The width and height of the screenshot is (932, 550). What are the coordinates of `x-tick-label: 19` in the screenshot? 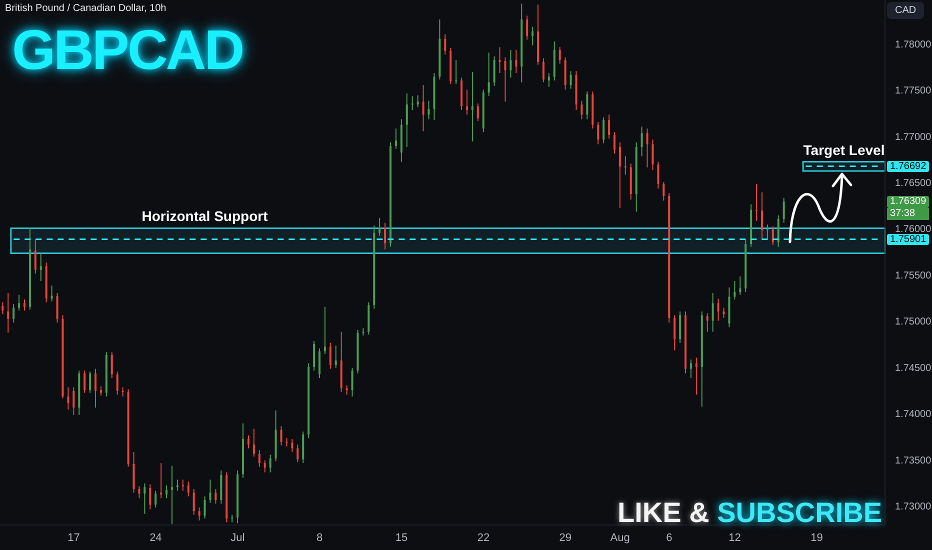 It's located at (816, 538).